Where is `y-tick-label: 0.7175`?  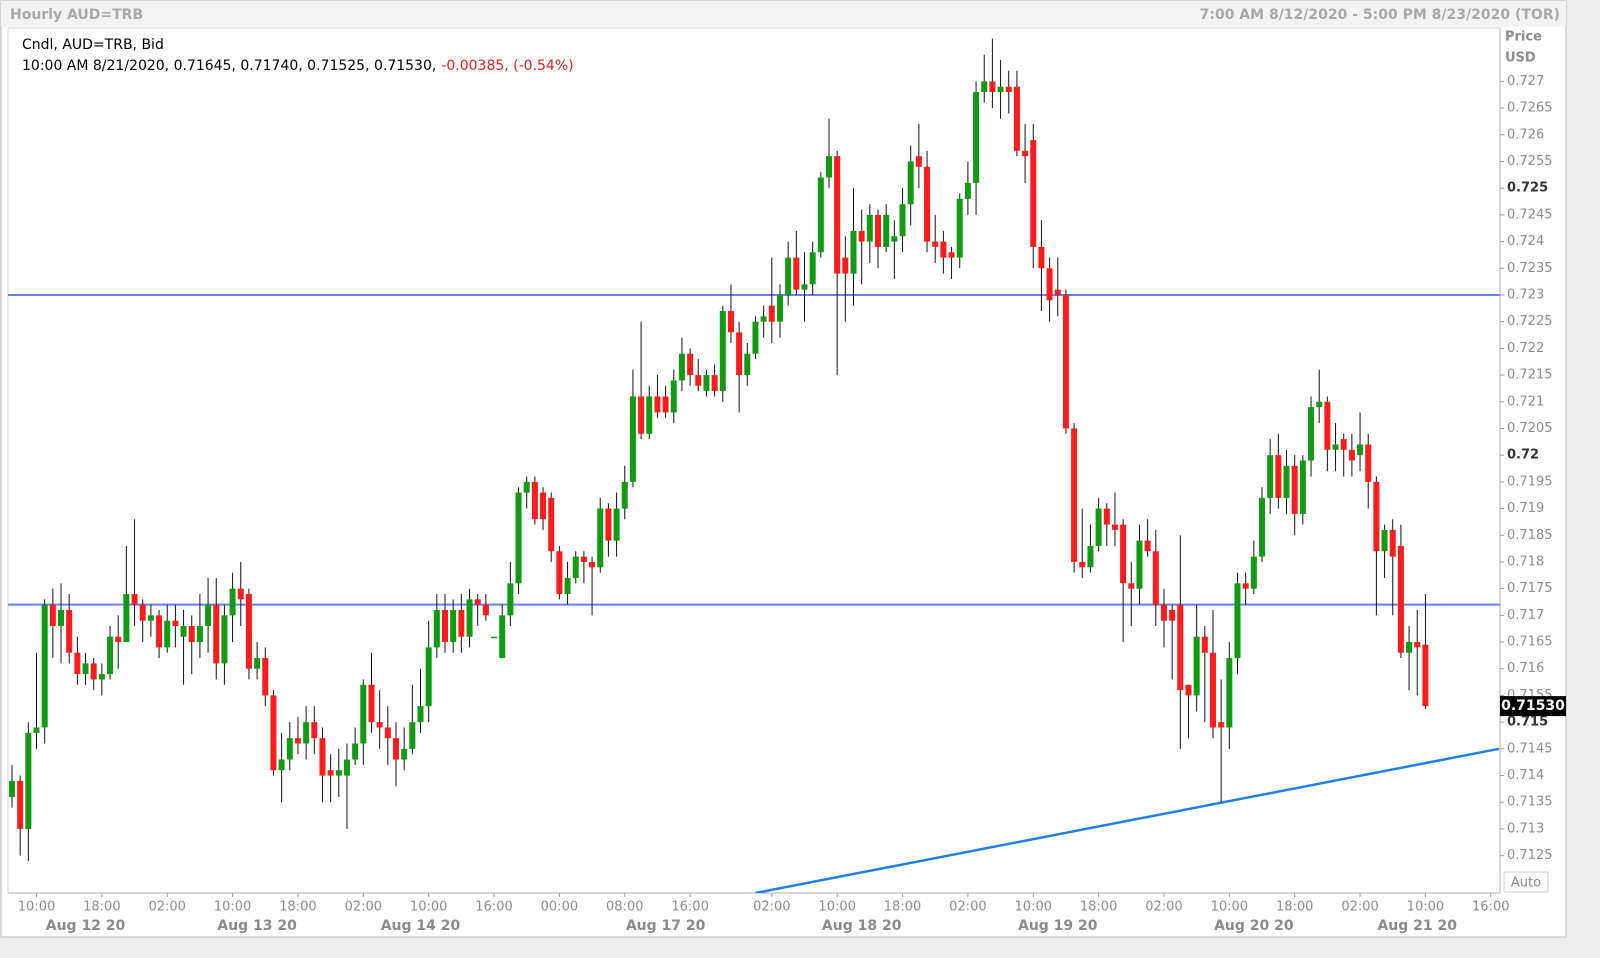 y-tick-label: 0.7175 is located at coordinates (1530, 588).